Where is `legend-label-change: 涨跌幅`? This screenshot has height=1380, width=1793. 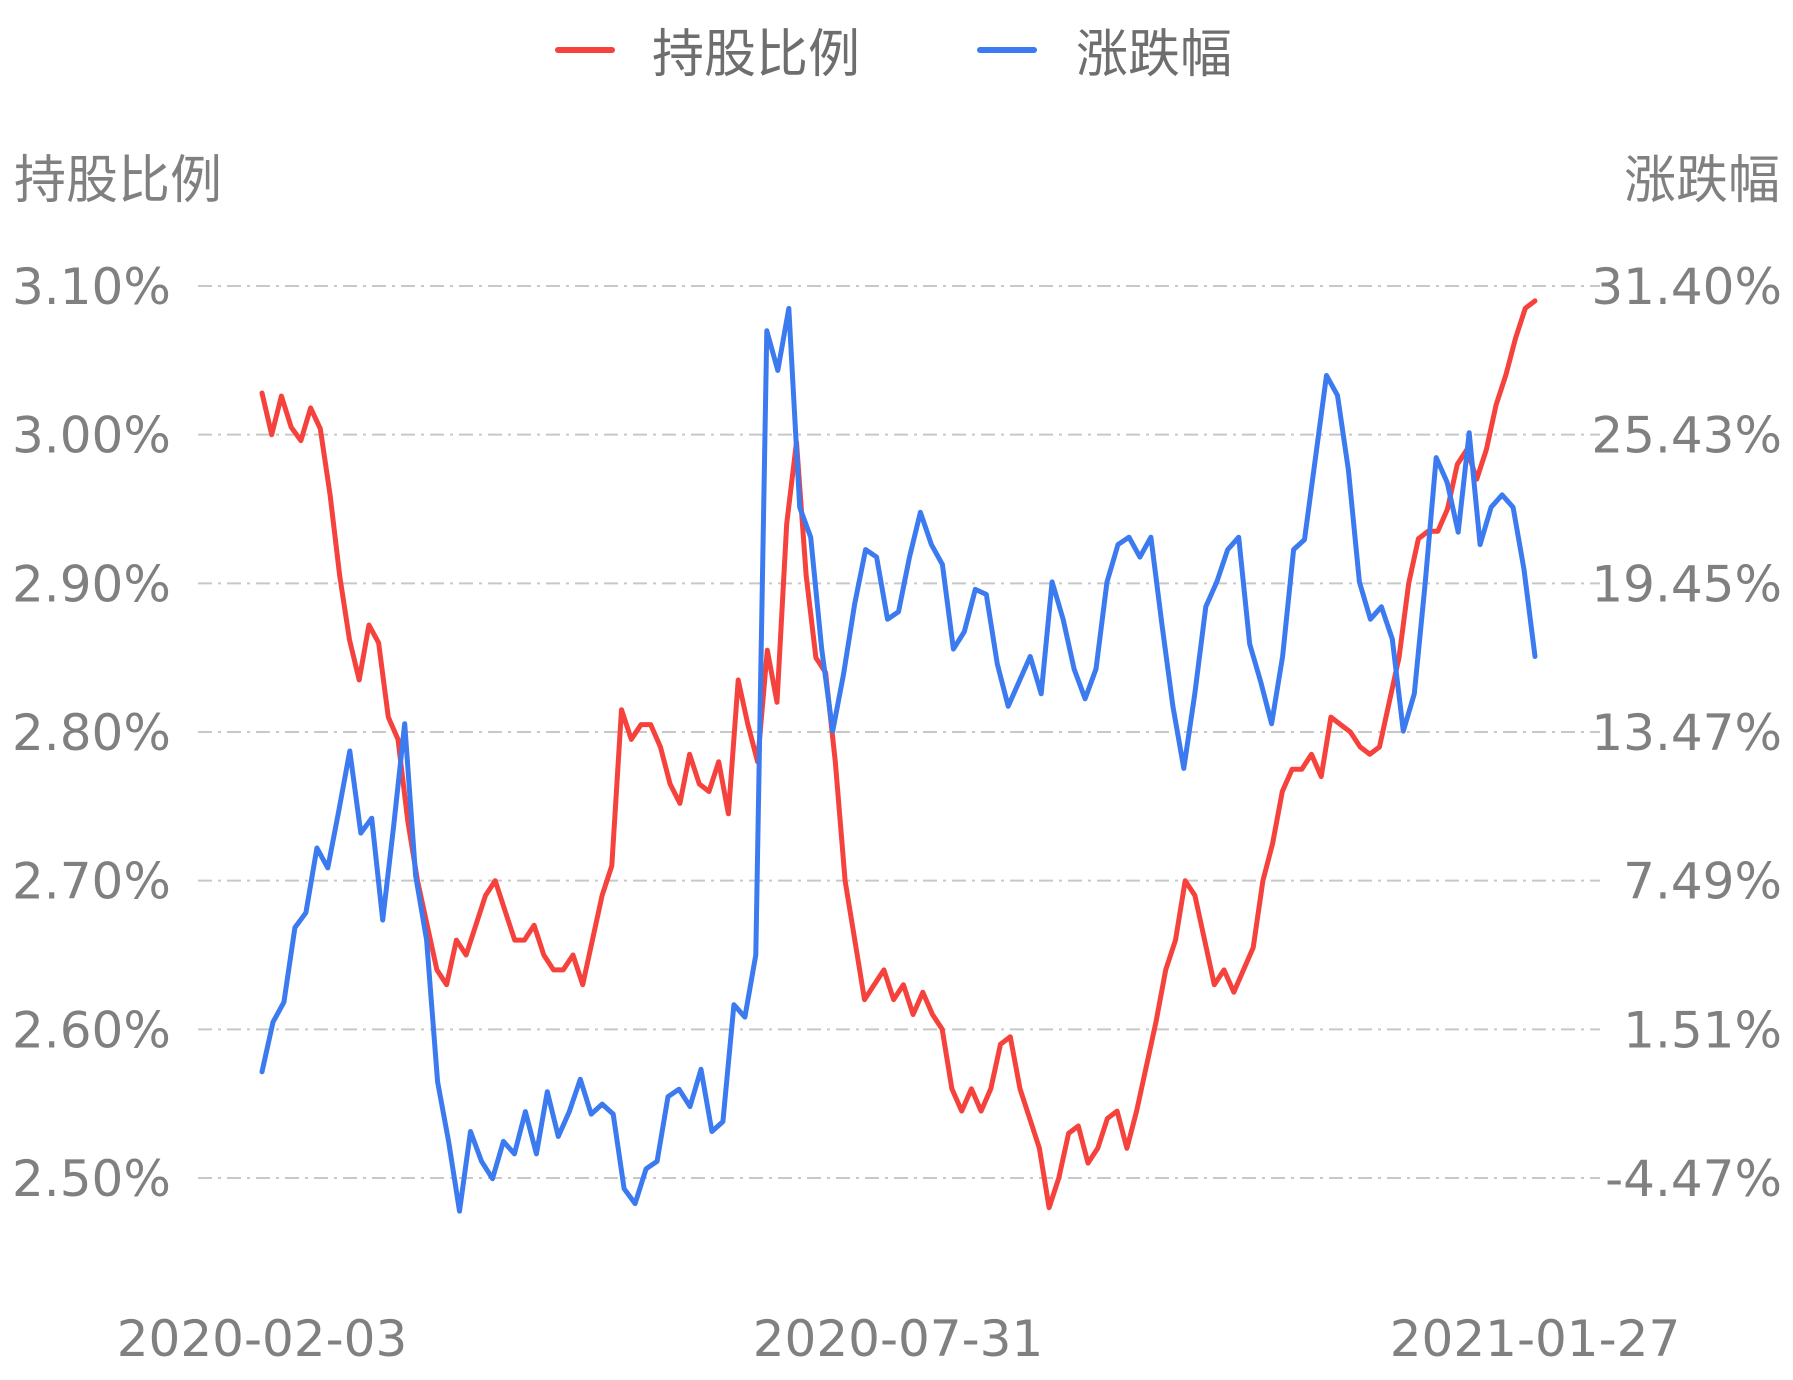
legend-label-change: 涨跌幅 is located at coordinates (1154, 55).